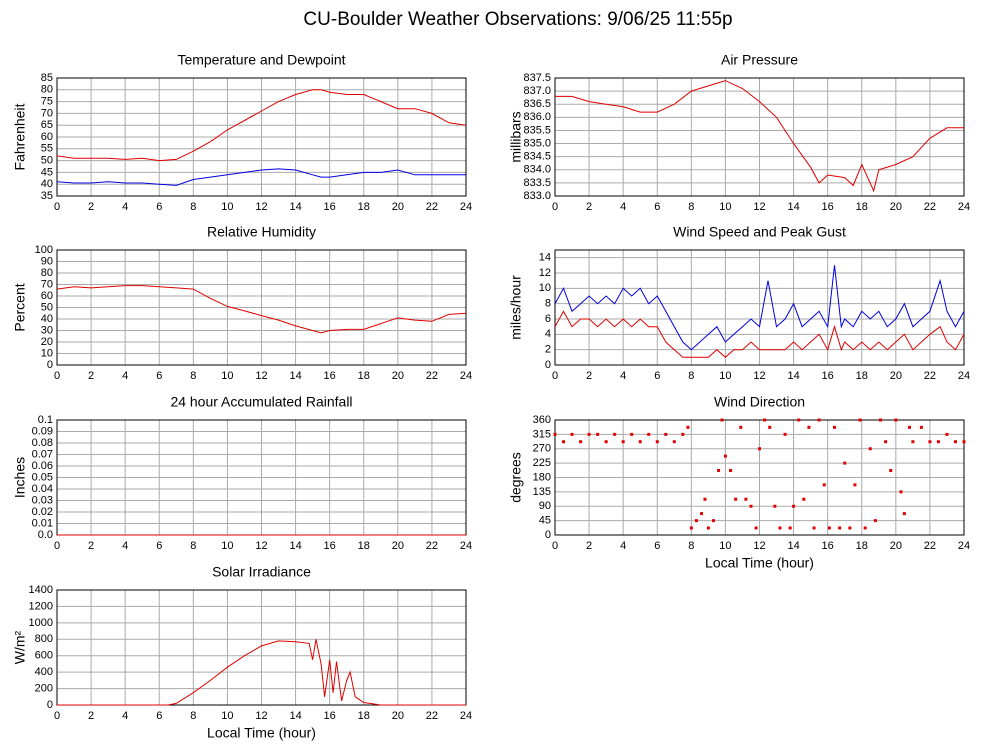  Describe the element at coordinates (261, 572) in the screenshot. I see `chart-title: Solar Irradiance` at that location.